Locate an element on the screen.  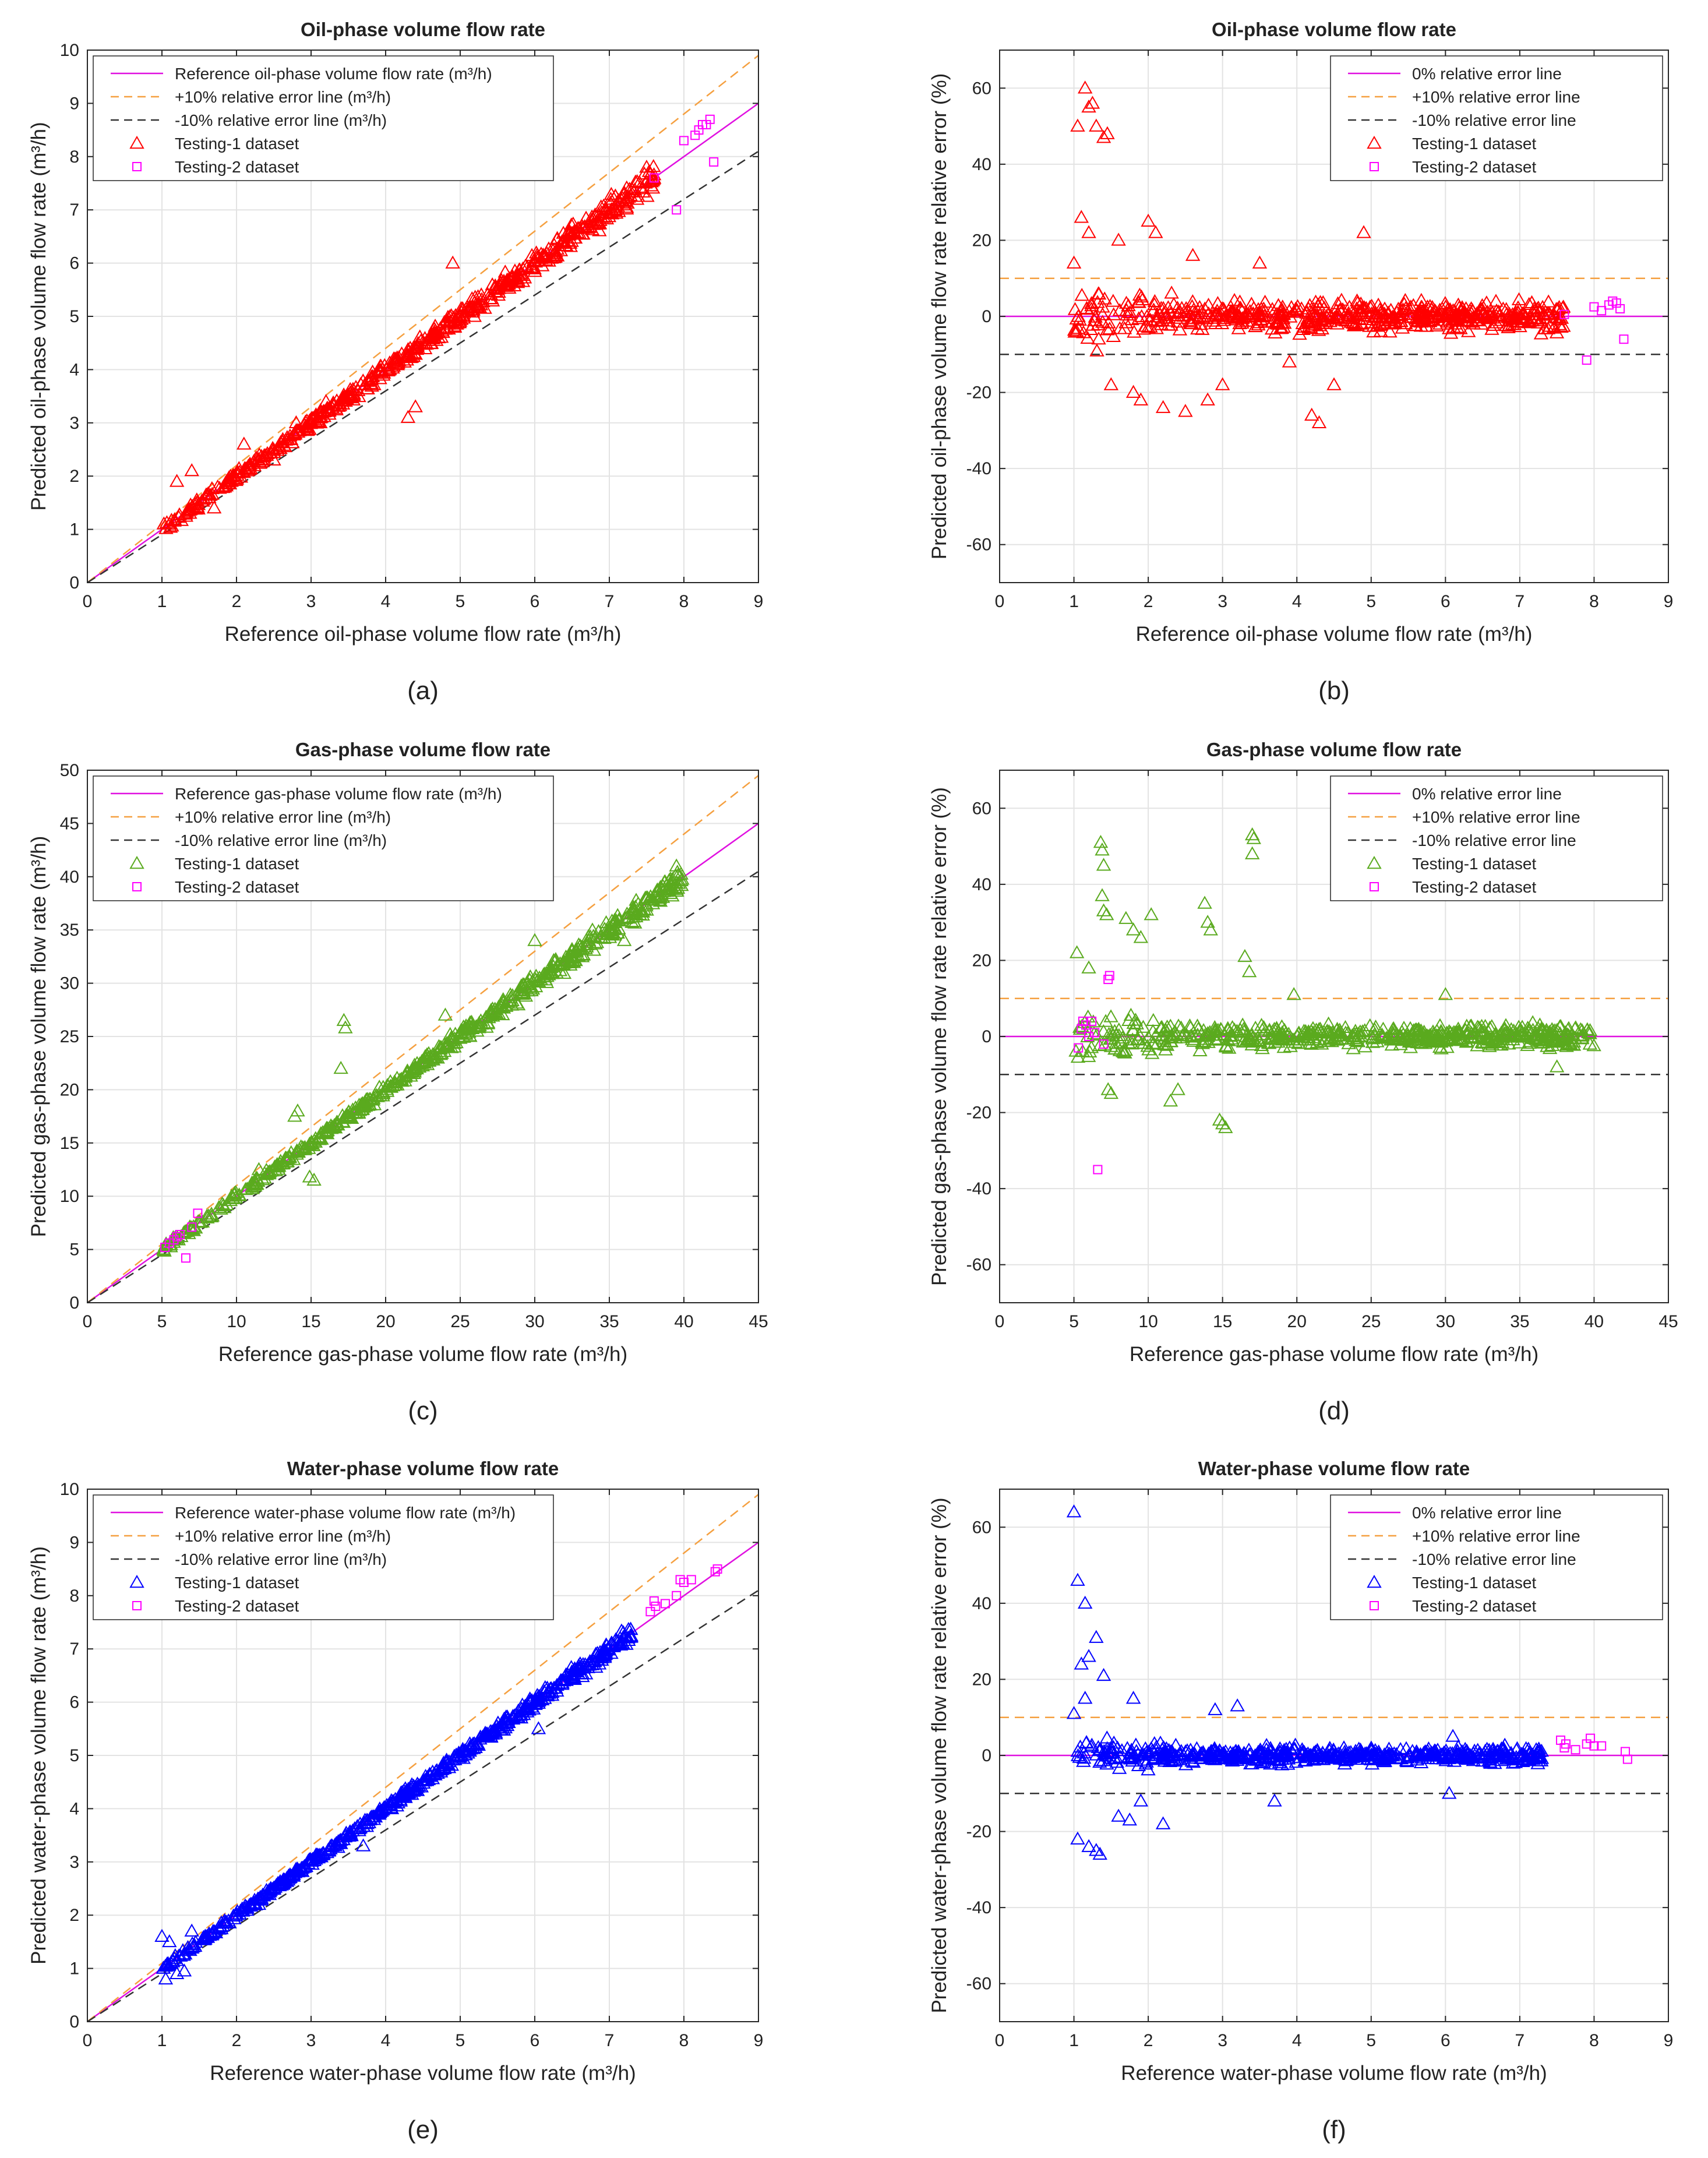
legend-swatch-testing1 is located at coordinates (136, 1581).